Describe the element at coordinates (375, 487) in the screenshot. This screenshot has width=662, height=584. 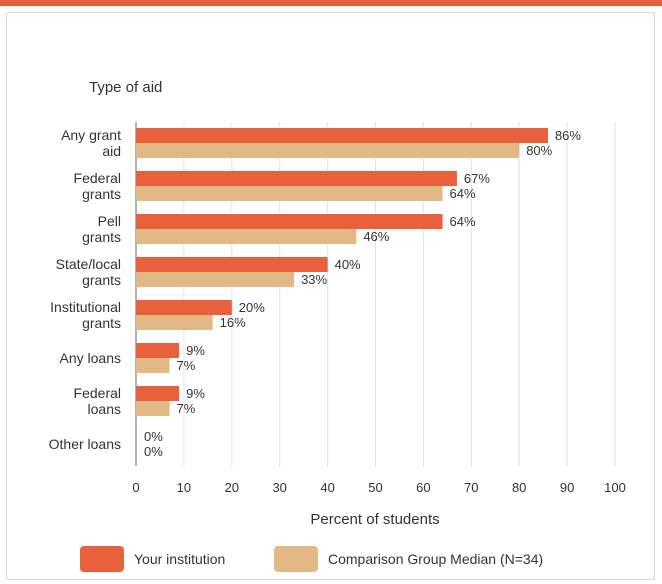
I see `x-tick-label: 50` at that location.